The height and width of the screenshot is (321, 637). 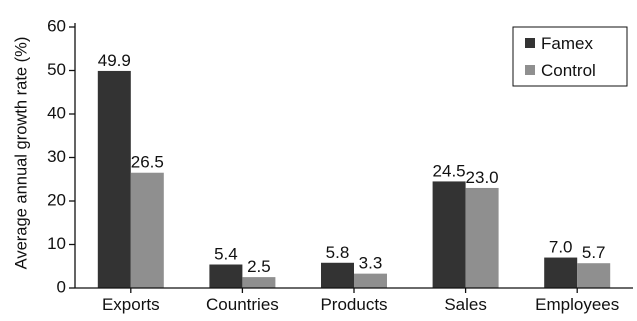 I want to click on data-label-control-employees: 5.7, so click(x=594, y=252).